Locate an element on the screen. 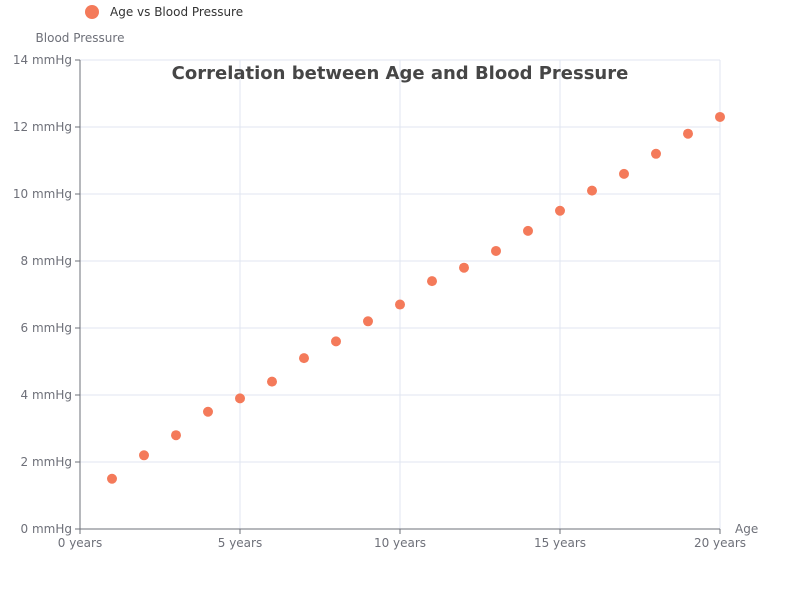 This screenshot has width=800, height=600. y-tick-label: 6 mmHg is located at coordinates (46, 328).